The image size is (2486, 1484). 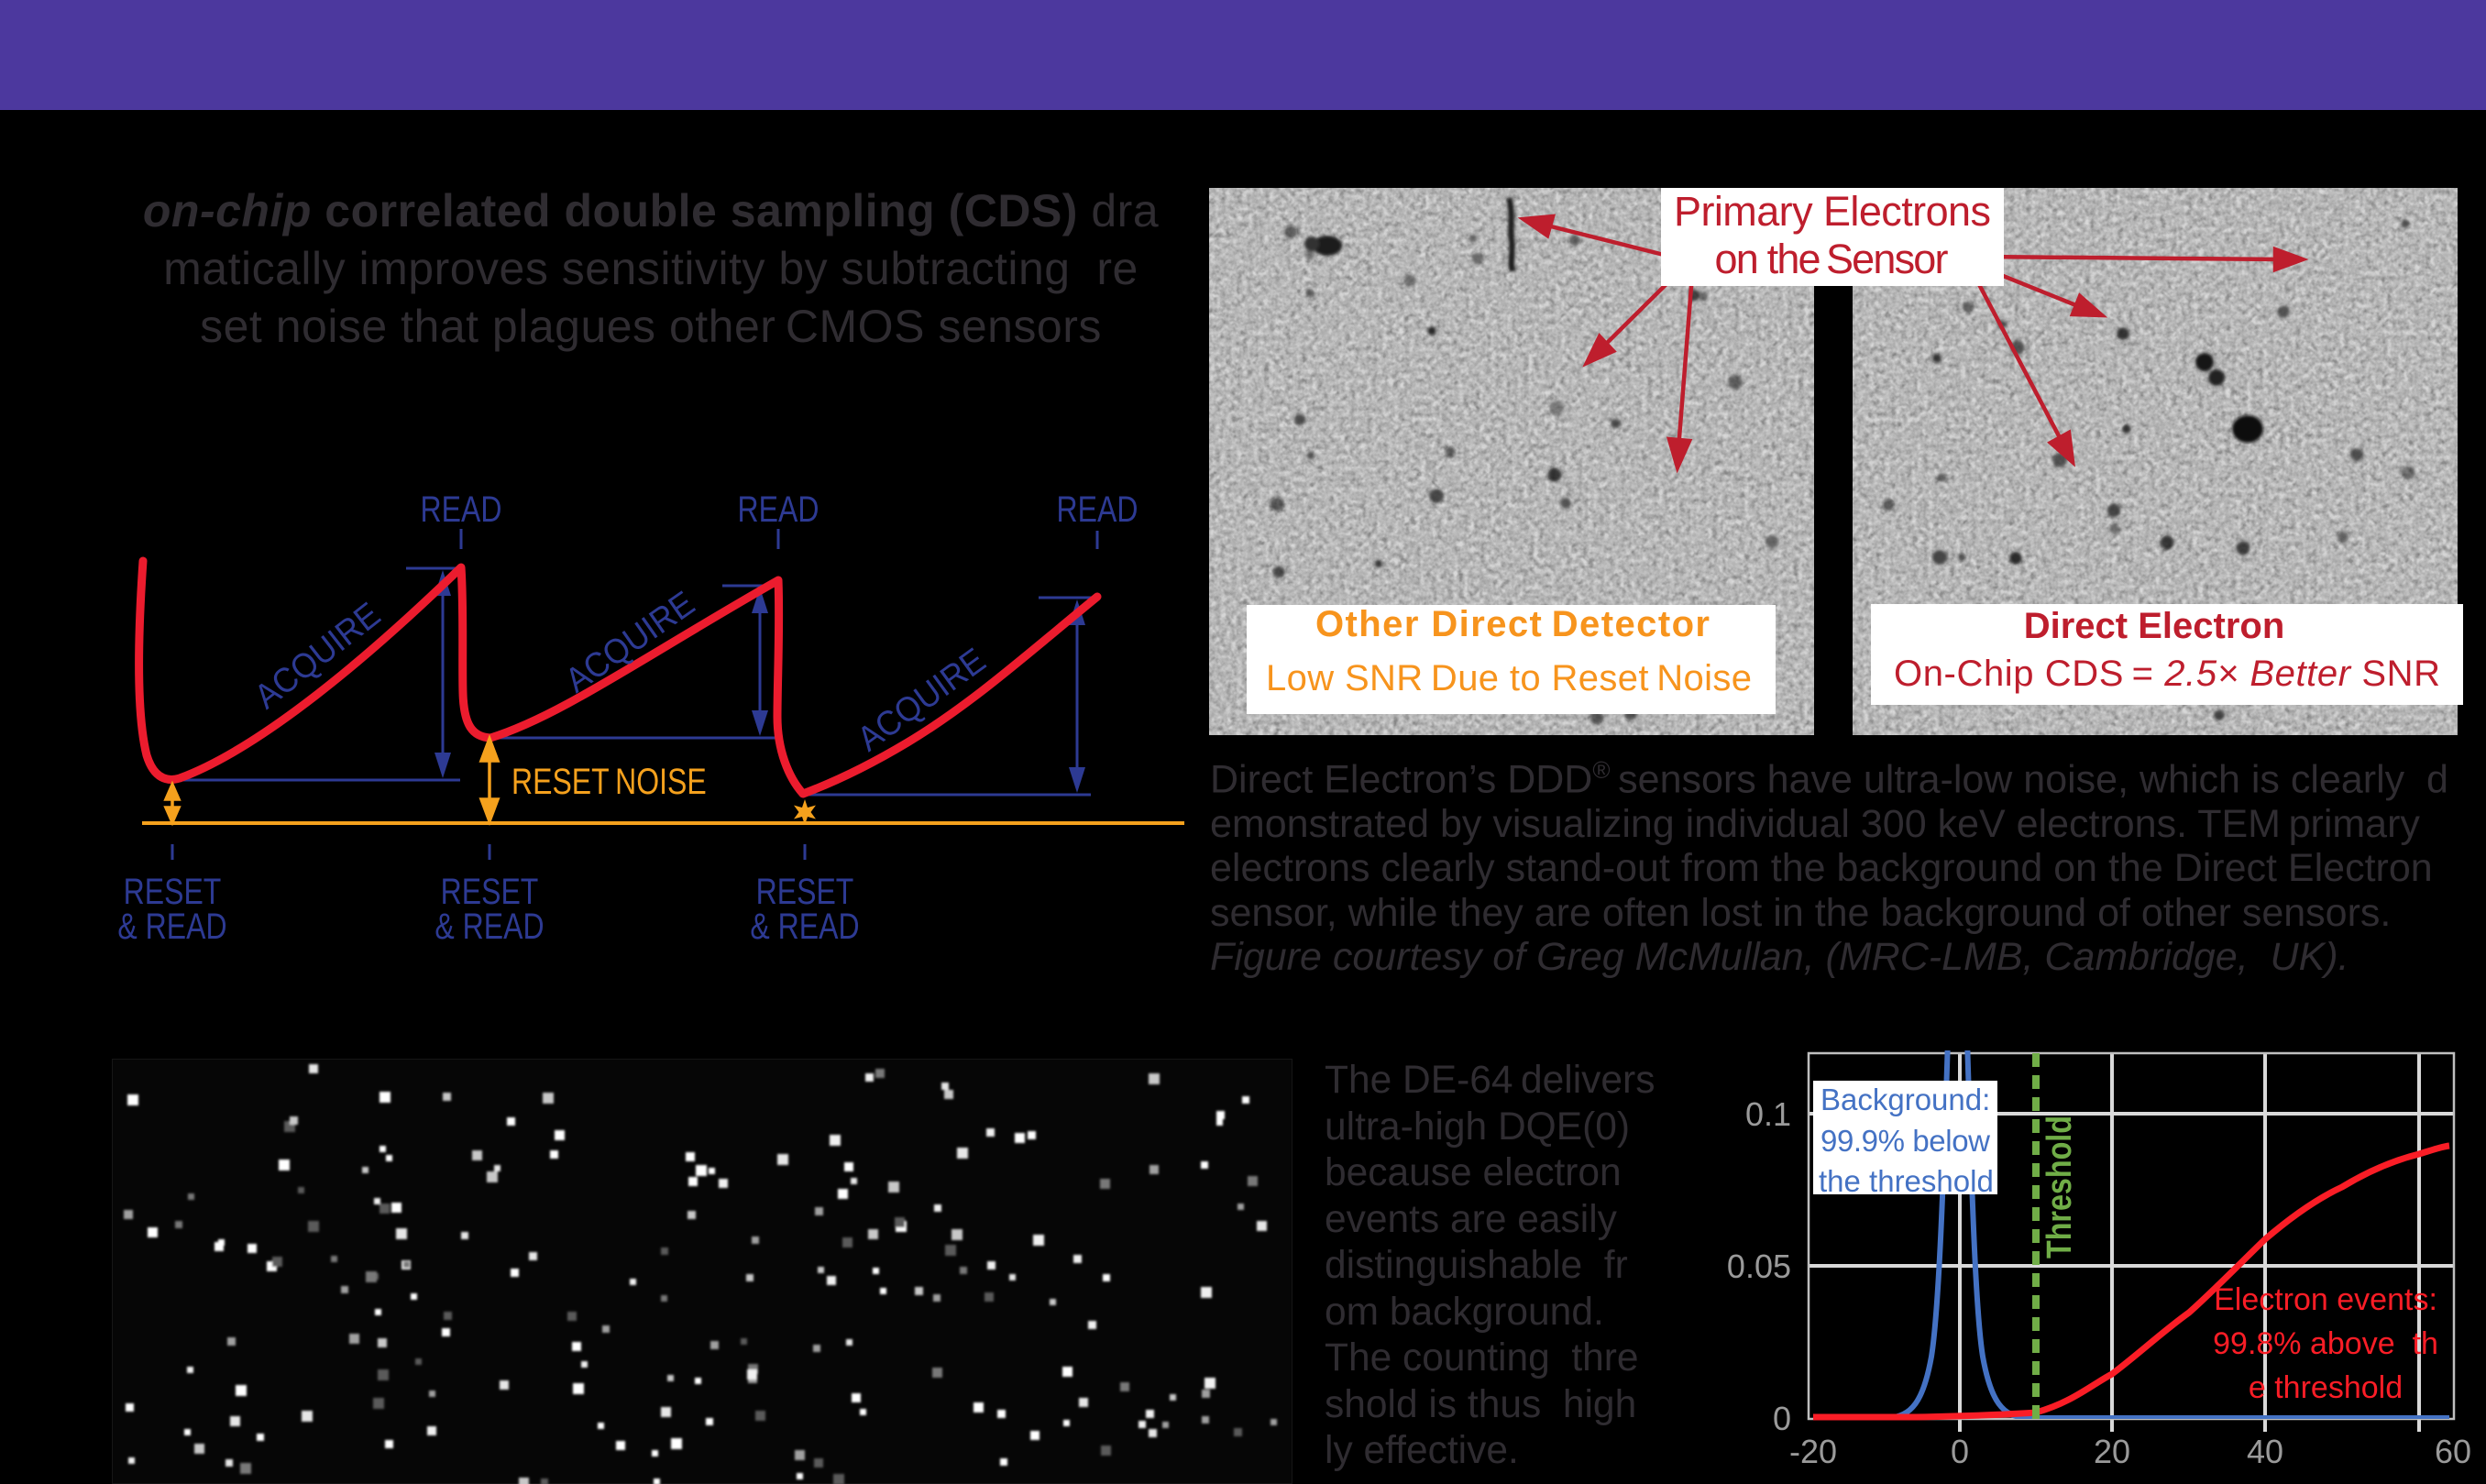 I want to click on svg-text: 60, so click(x=2453, y=1451).